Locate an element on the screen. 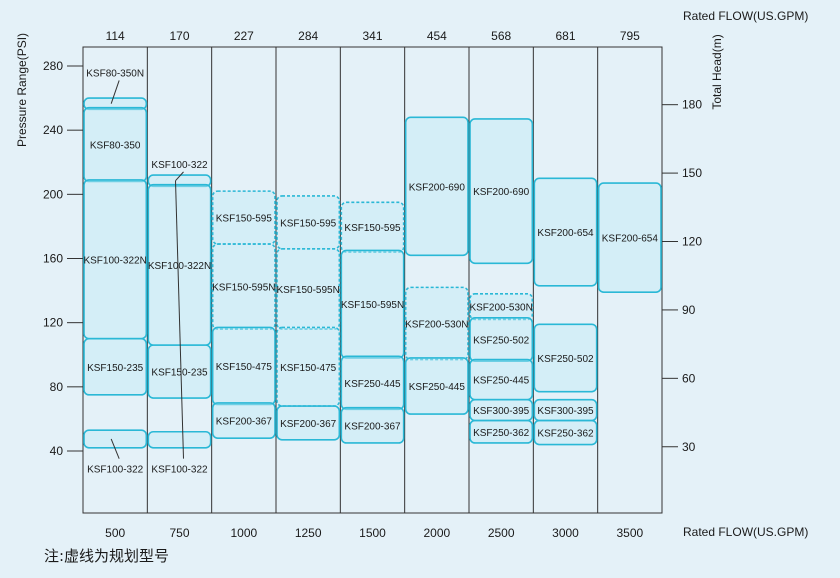  x-top-tick-label: 568 is located at coordinates (501, 36).